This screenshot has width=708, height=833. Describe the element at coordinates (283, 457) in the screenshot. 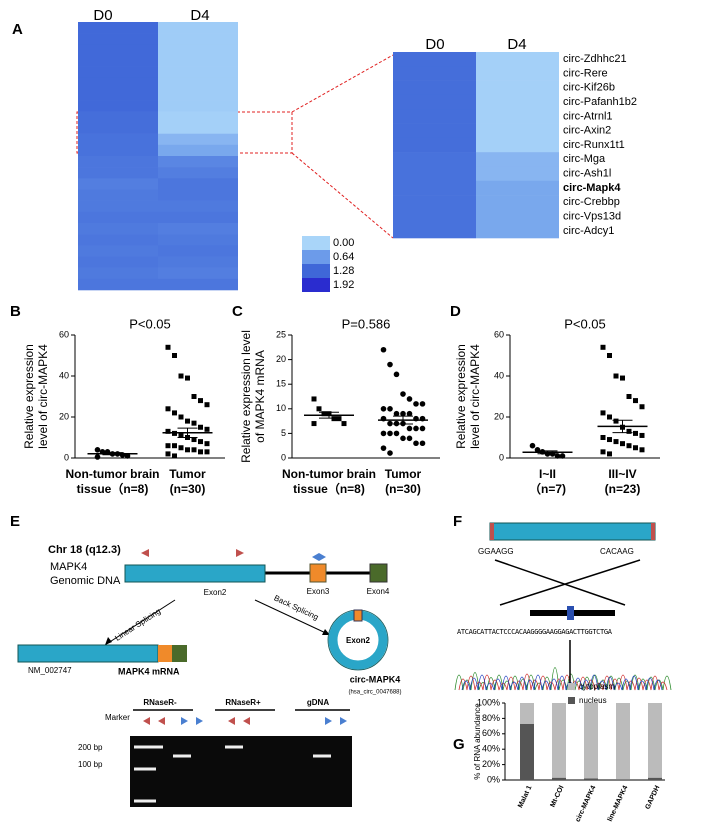

I see `y-tick-label: 0` at that location.